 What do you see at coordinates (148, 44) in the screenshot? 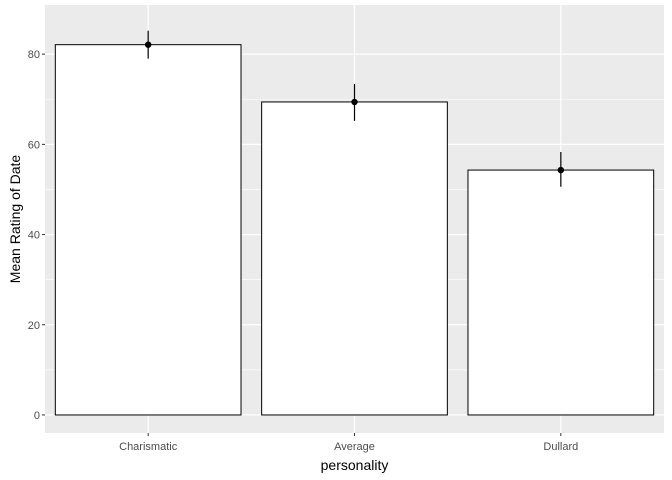
I see `mean-point-charismatic` at bounding box center [148, 44].